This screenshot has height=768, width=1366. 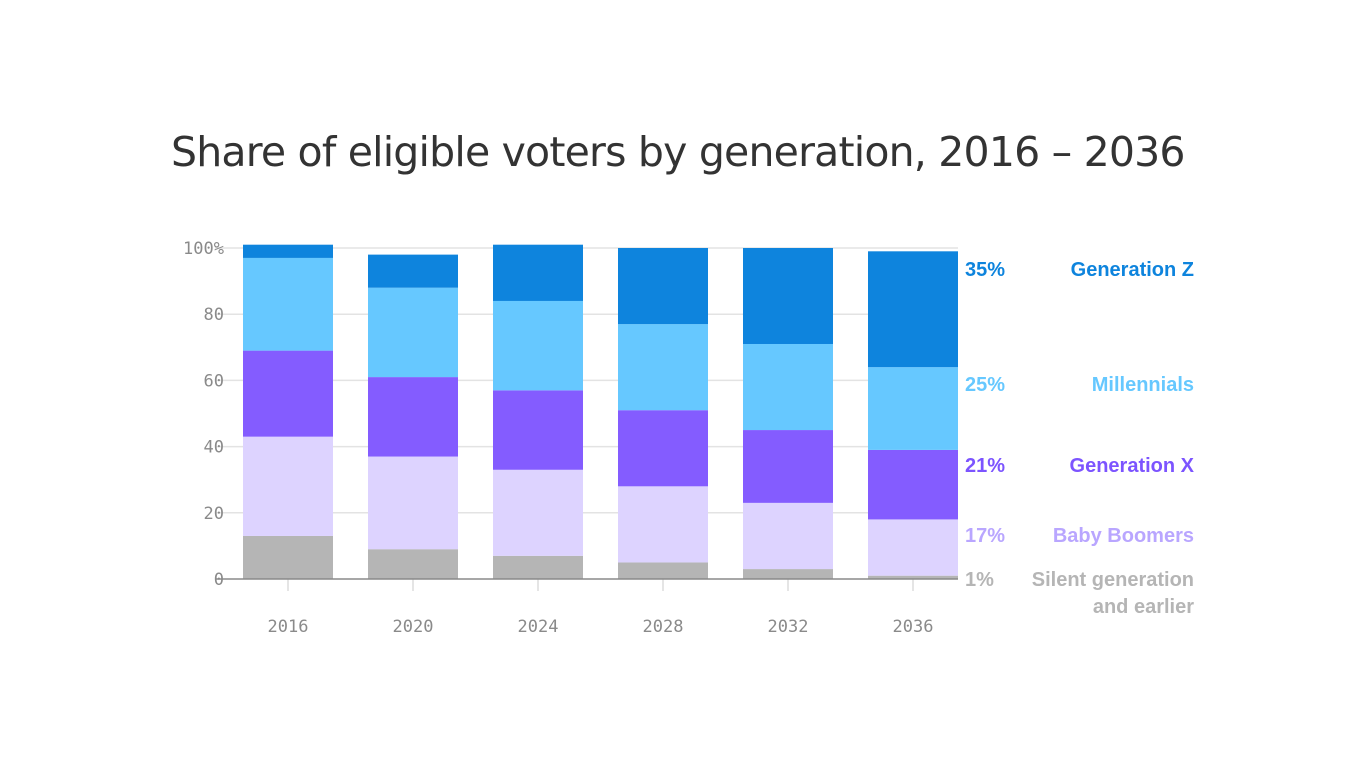 What do you see at coordinates (788, 627) in the screenshot?
I see `x-tick-label: 2032` at bounding box center [788, 627].